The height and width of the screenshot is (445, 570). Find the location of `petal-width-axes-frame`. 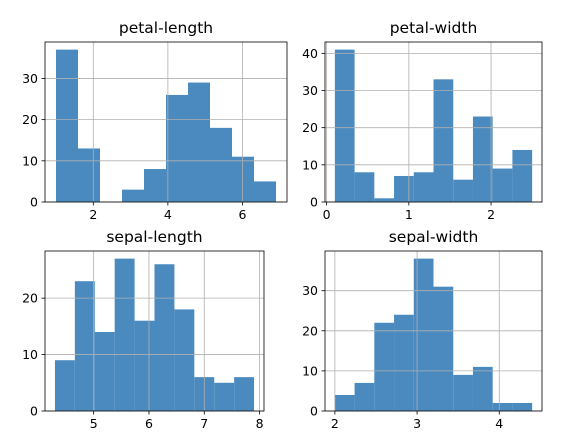

petal-width-axes-frame is located at coordinates (433, 122).